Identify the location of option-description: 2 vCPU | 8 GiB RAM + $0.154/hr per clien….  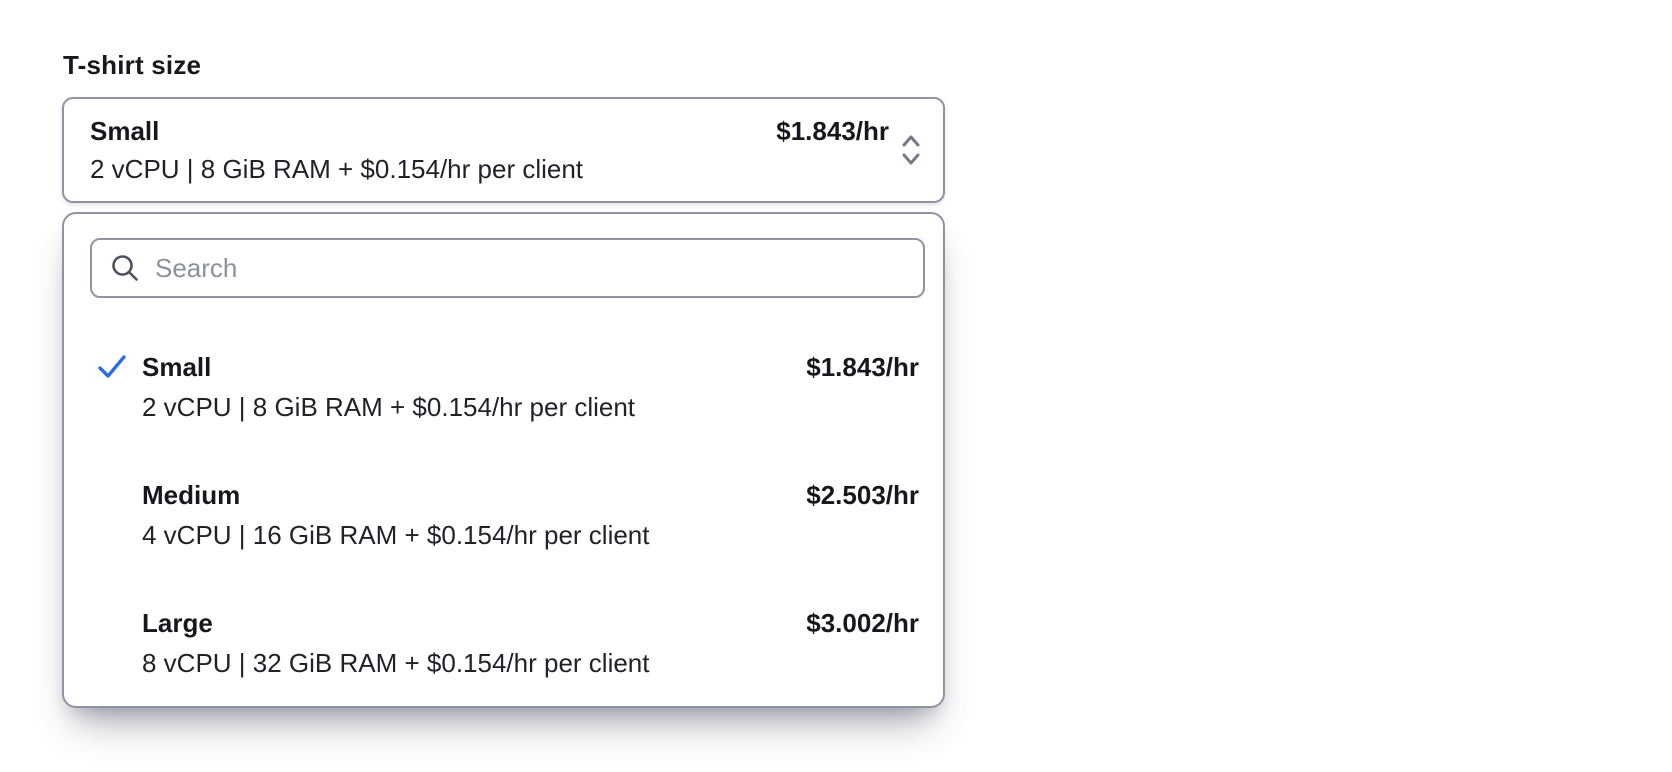
(389, 407).